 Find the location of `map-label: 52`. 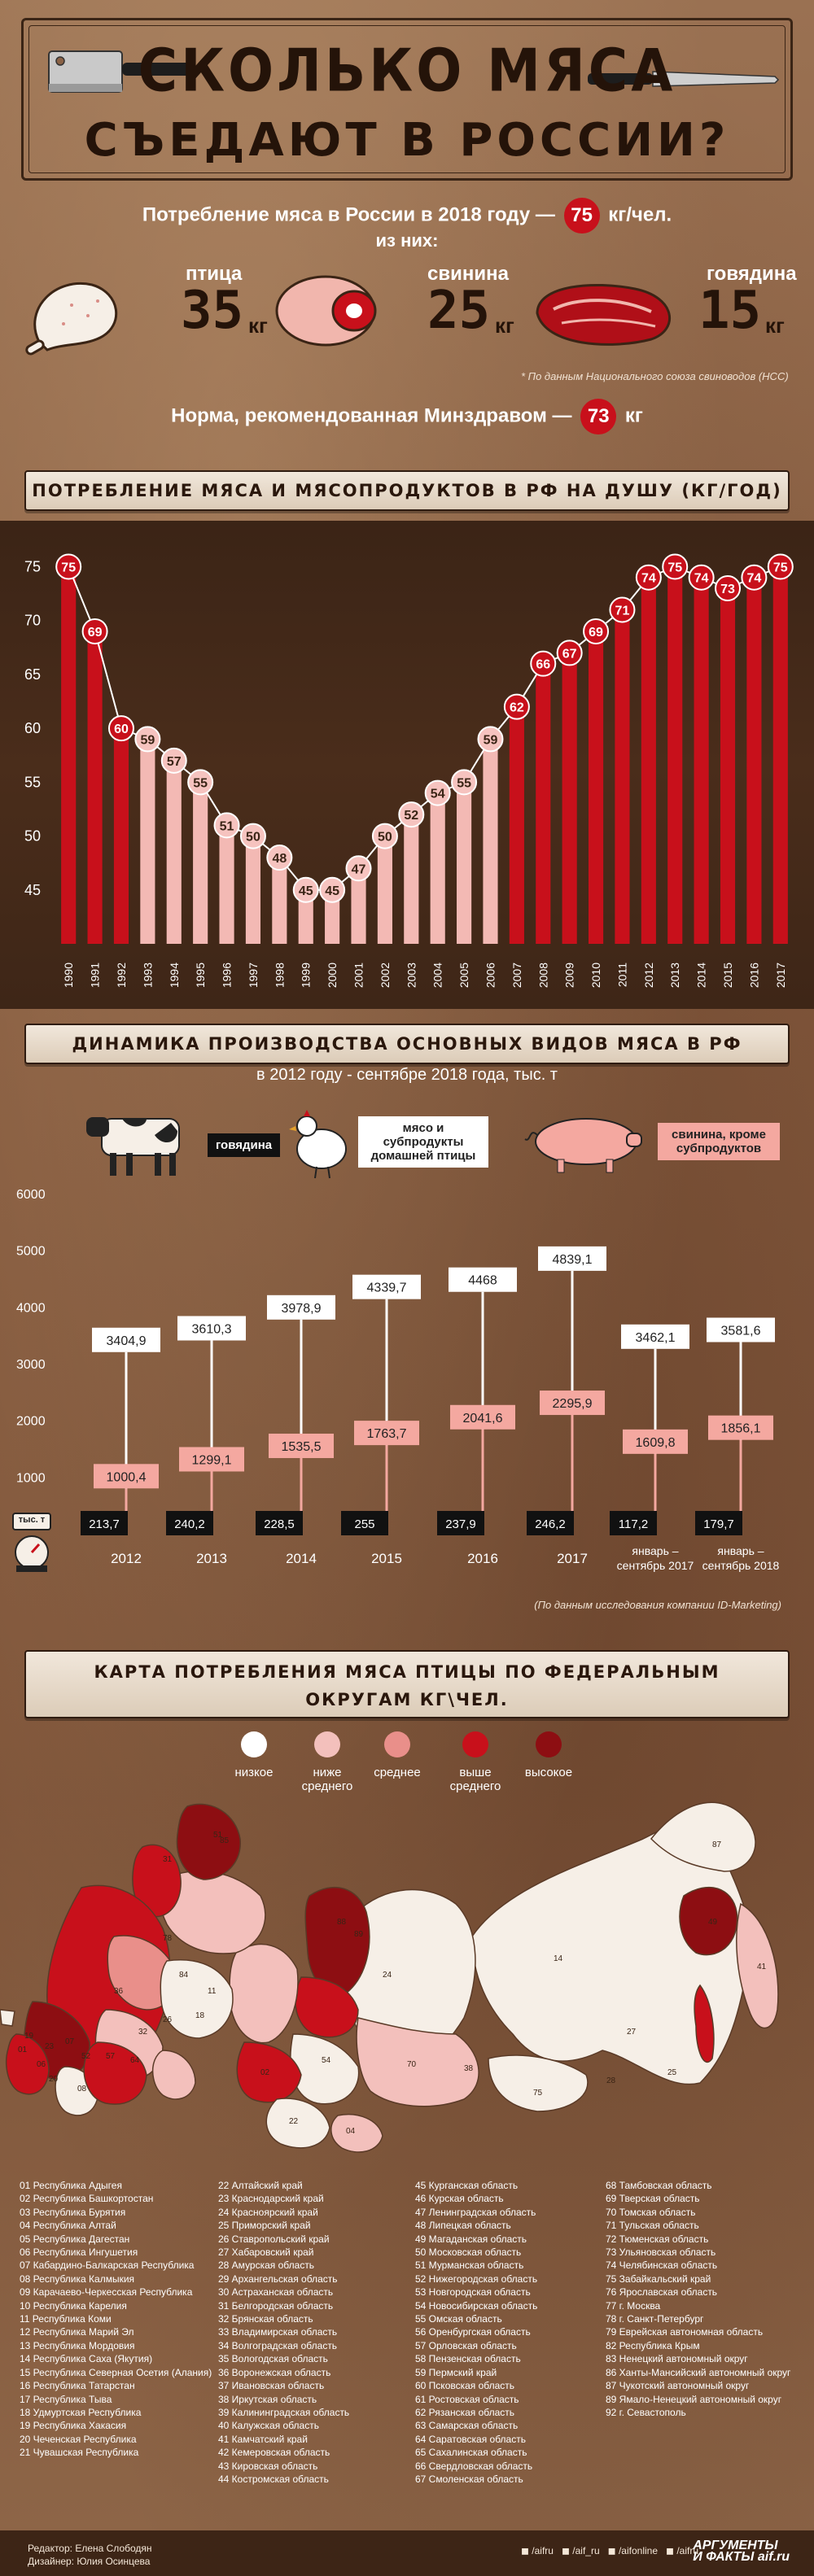

map-label: 52 is located at coordinates (86, 2056).